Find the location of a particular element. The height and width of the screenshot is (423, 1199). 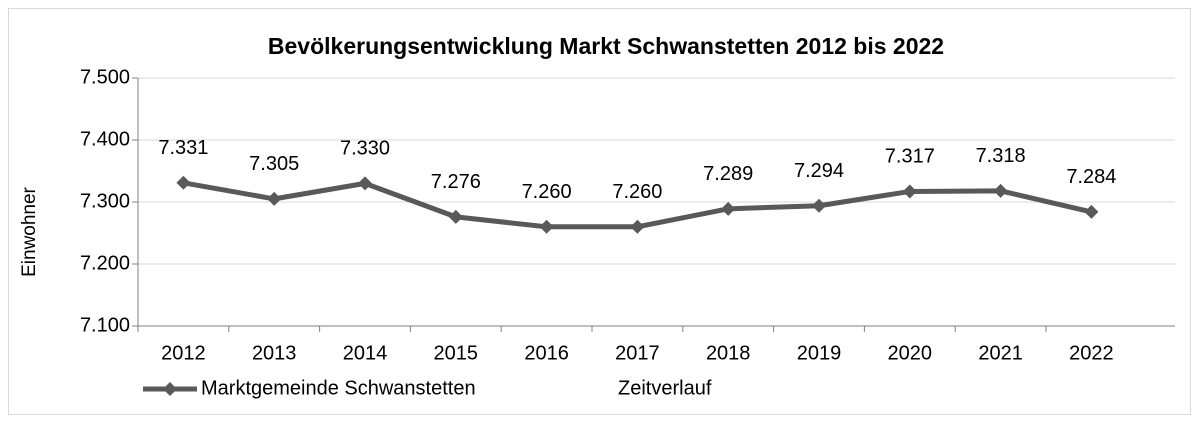

x-tick-label: 2012 is located at coordinates (183, 353).